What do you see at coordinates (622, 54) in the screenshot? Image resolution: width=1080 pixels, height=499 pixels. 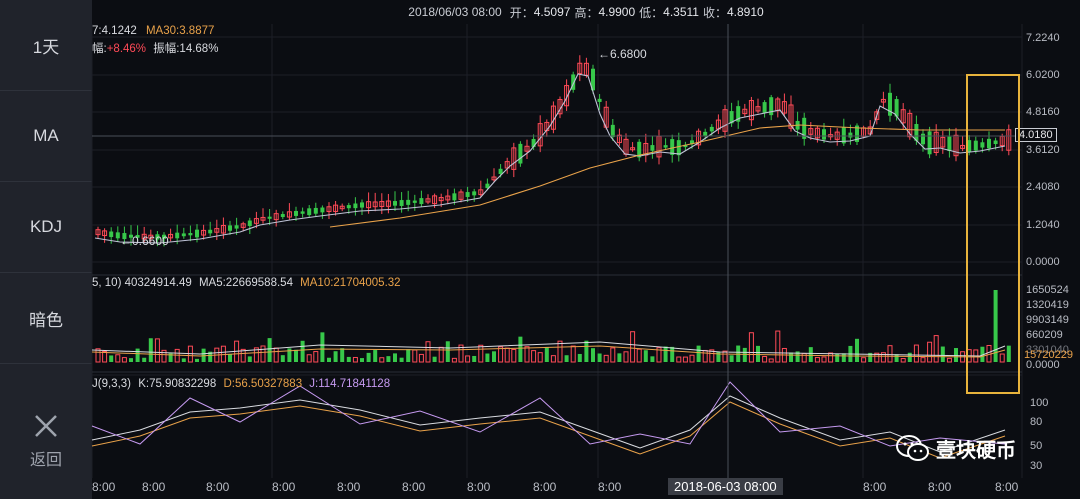 I see `high-price-annotation: ←6.6800` at bounding box center [622, 54].